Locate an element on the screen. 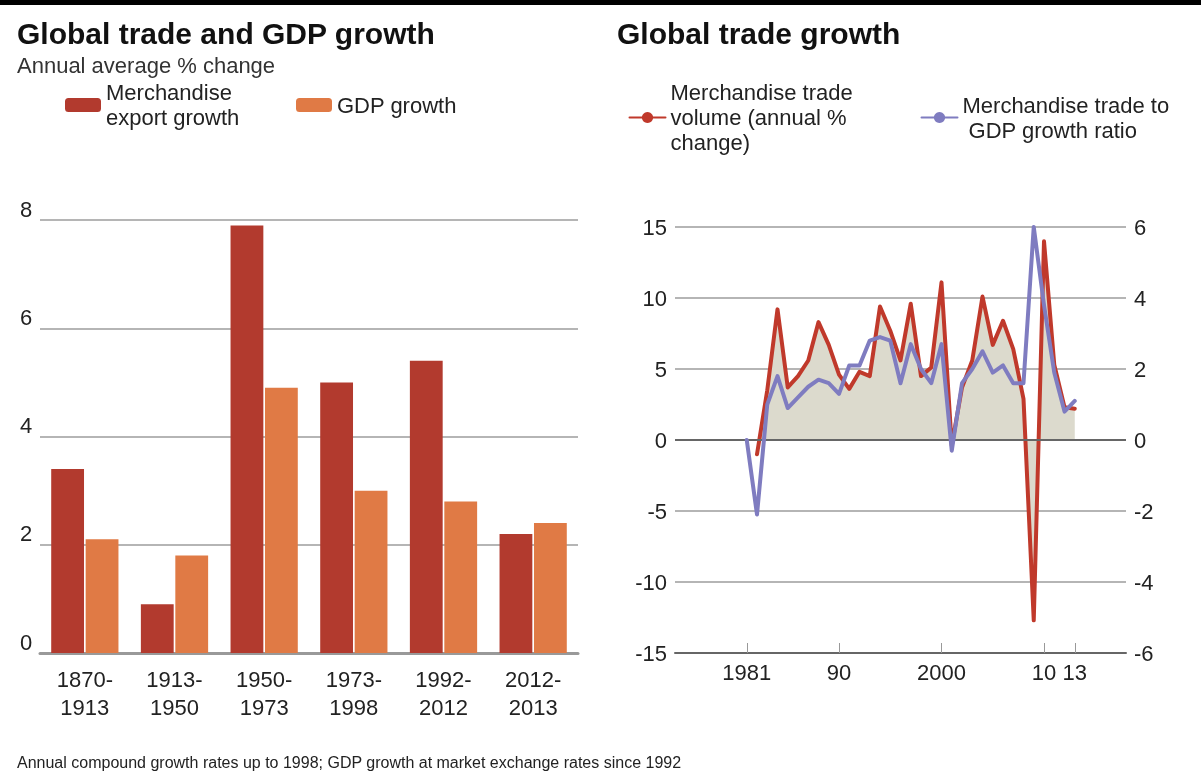  legend-label: GDP growth is located at coordinates (397, 105).